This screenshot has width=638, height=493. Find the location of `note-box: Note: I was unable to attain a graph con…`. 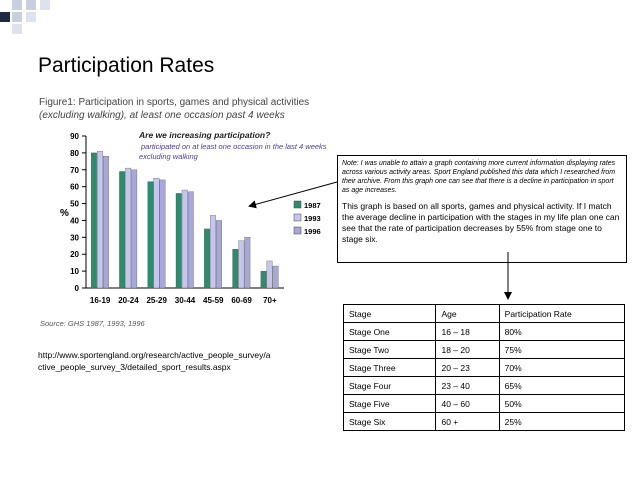

note-box: Note: I was unable to attain a graph con… is located at coordinates (482, 209).